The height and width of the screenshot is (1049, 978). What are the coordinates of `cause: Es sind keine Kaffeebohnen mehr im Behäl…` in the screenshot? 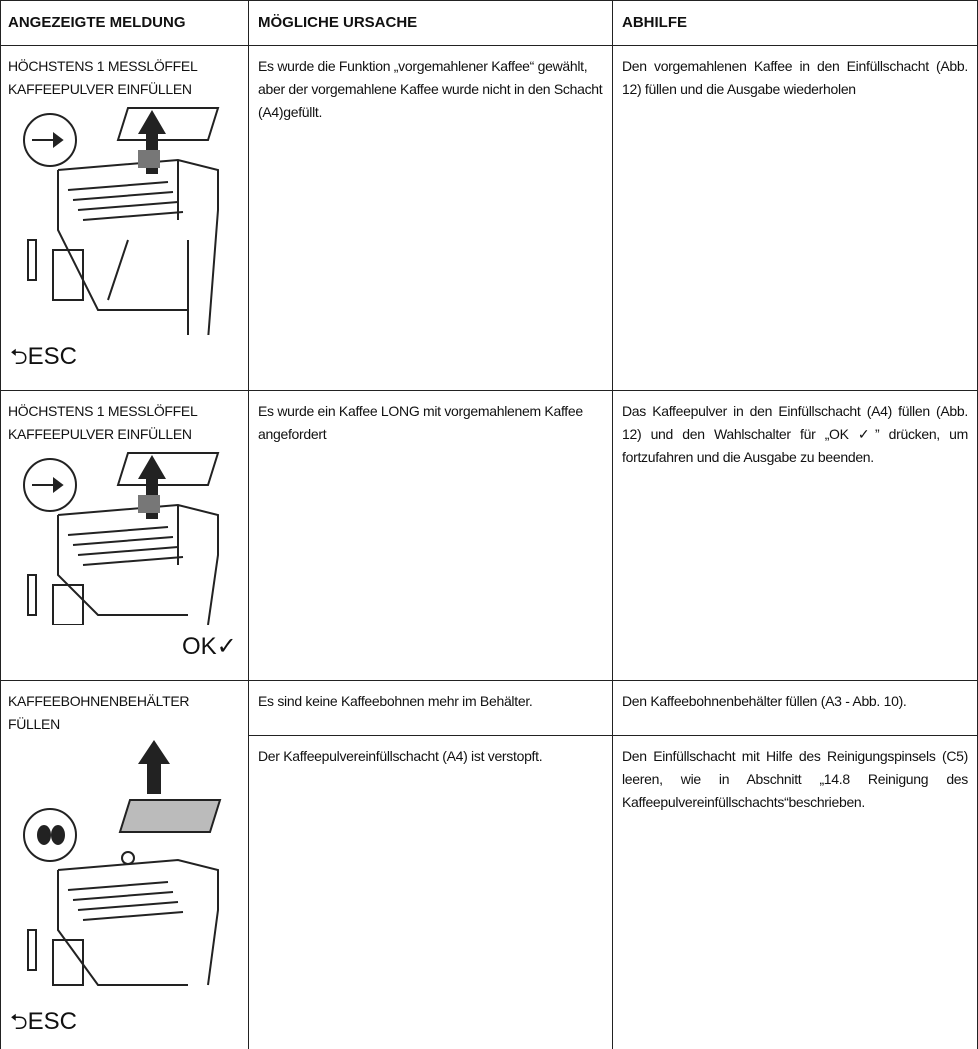 It's located at (395, 701).